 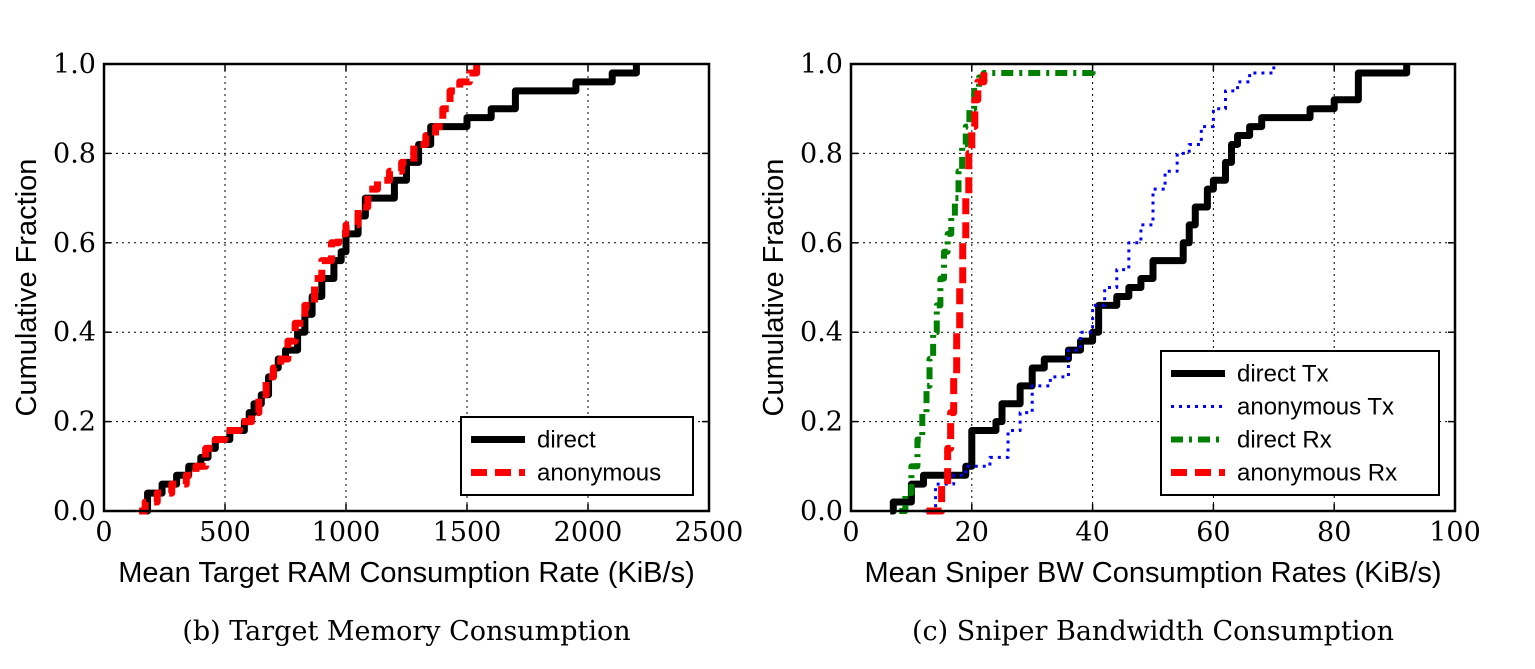 What do you see at coordinates (1153, 631) in the screenshot?
I see `chart-caption: (c) Sniper Bandwidth Consumption` at bounding box center [1153, 631].